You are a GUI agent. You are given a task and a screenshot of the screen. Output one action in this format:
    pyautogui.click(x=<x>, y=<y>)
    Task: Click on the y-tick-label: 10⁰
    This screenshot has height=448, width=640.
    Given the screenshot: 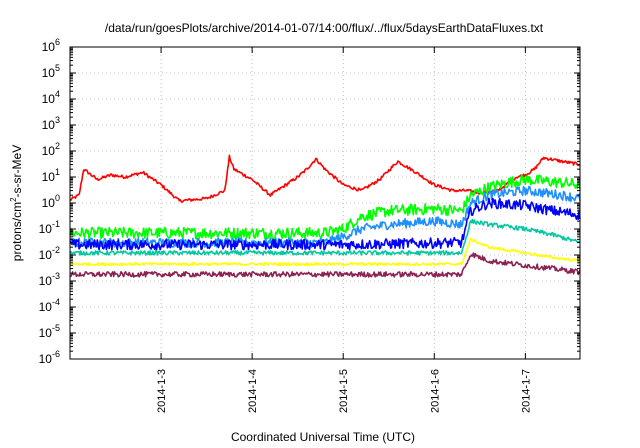 What is the action you would take?
    pyautogui.click(x=51, y=201)
    